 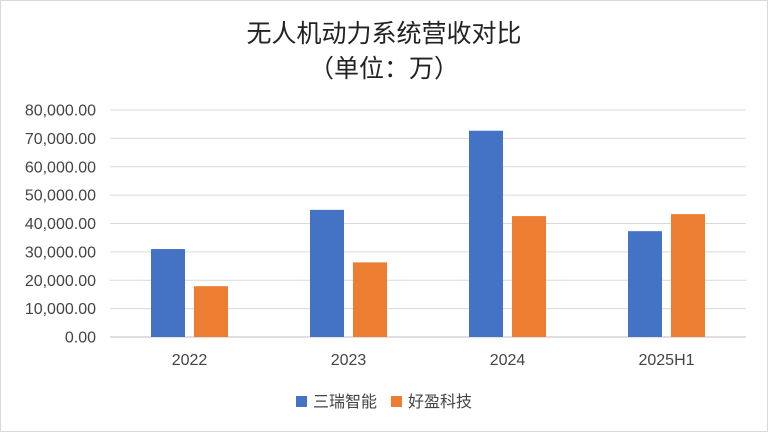 What do you see at coordinates (433, 360) in the screenshot?
I see `x-axis-tick-labels: 2022 2023 2024 2025H1` at bounding box center [433, 360].